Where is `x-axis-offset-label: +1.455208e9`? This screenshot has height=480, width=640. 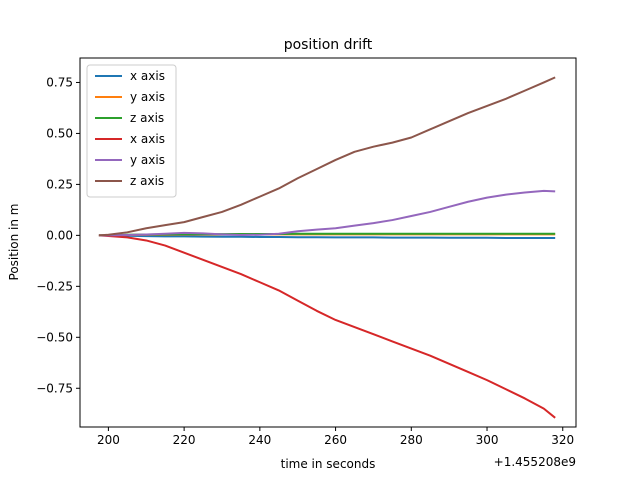
x-axis-offset-label: +1.455208e9 is located at coordinates (535, 462).